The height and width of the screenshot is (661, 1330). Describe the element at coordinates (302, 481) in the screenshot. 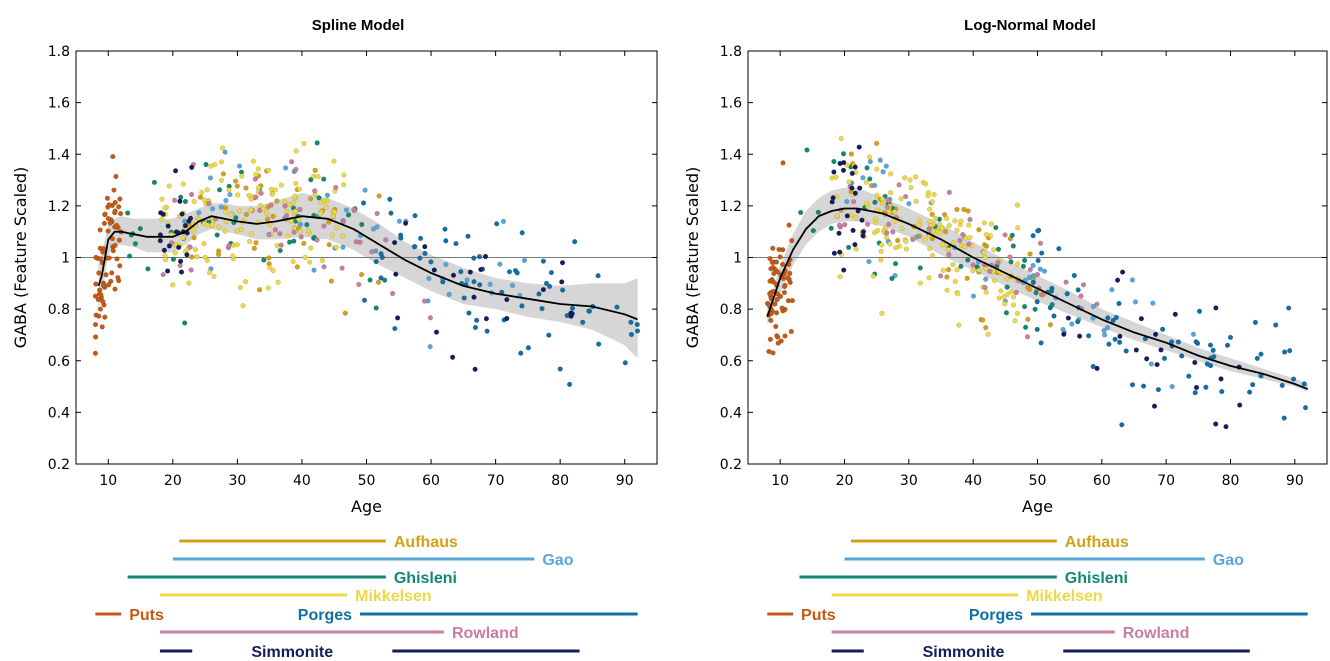

I see `x-tick-label: 40` at that location.